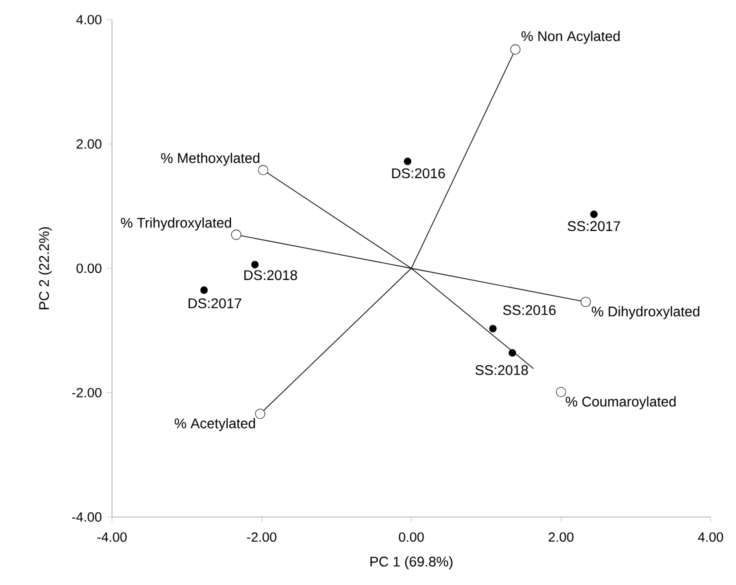 The width and height of the screenshot is (736, 585). What do you see at coordinates (529, 310) in the screenshot?
I see `annotation: SS:2016` at bounding box center [529, 310].